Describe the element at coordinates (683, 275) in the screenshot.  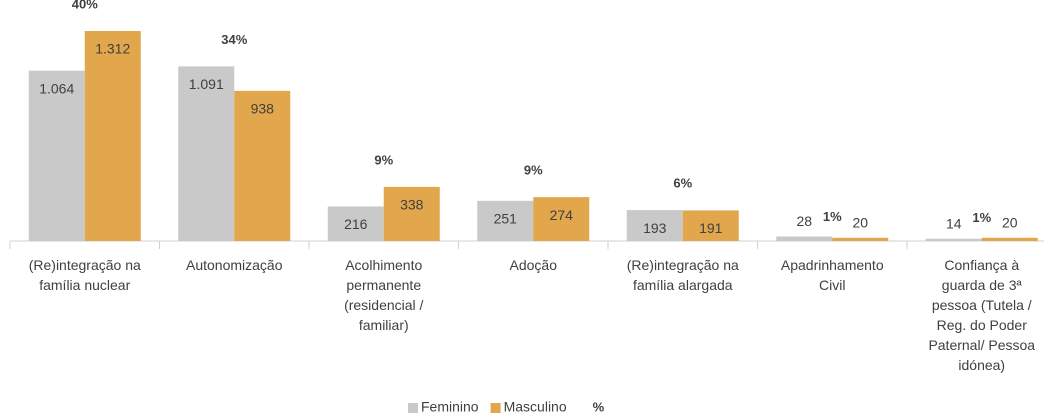
I see `x-tick-label: (Re)integração na família alargada` at that location.